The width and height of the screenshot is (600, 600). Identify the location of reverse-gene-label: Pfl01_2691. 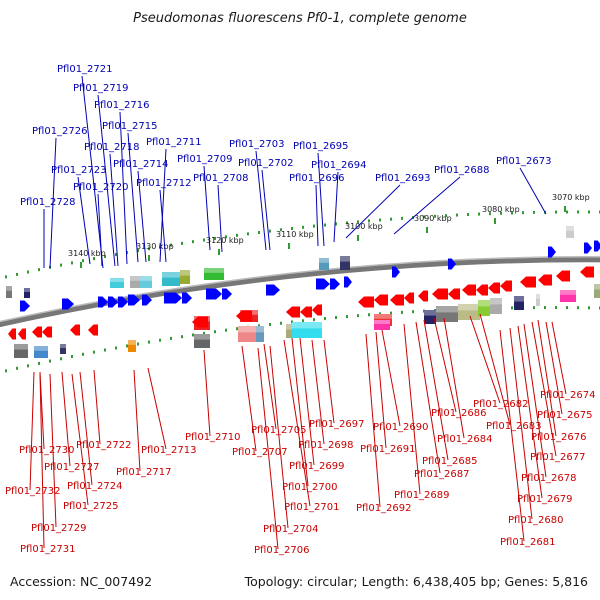
(388, 449).